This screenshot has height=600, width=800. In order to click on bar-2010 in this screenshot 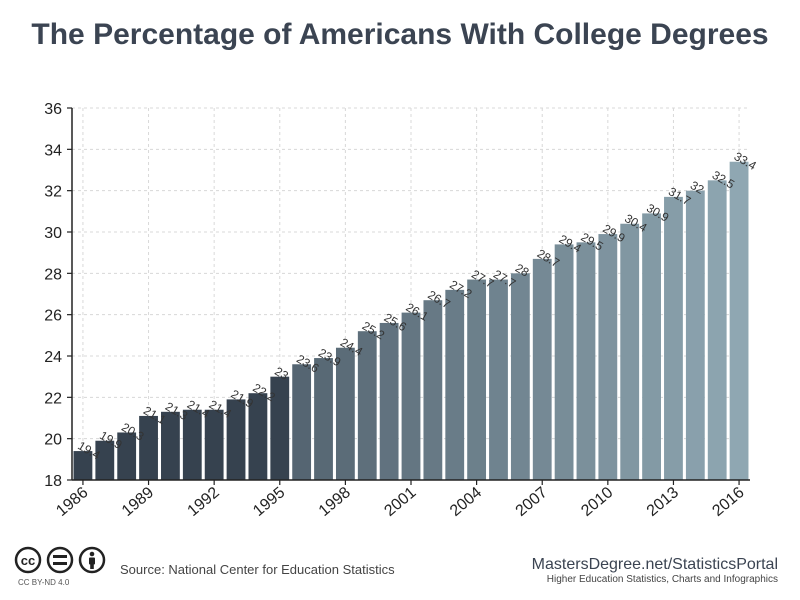, I will do `click(608, 357)`.